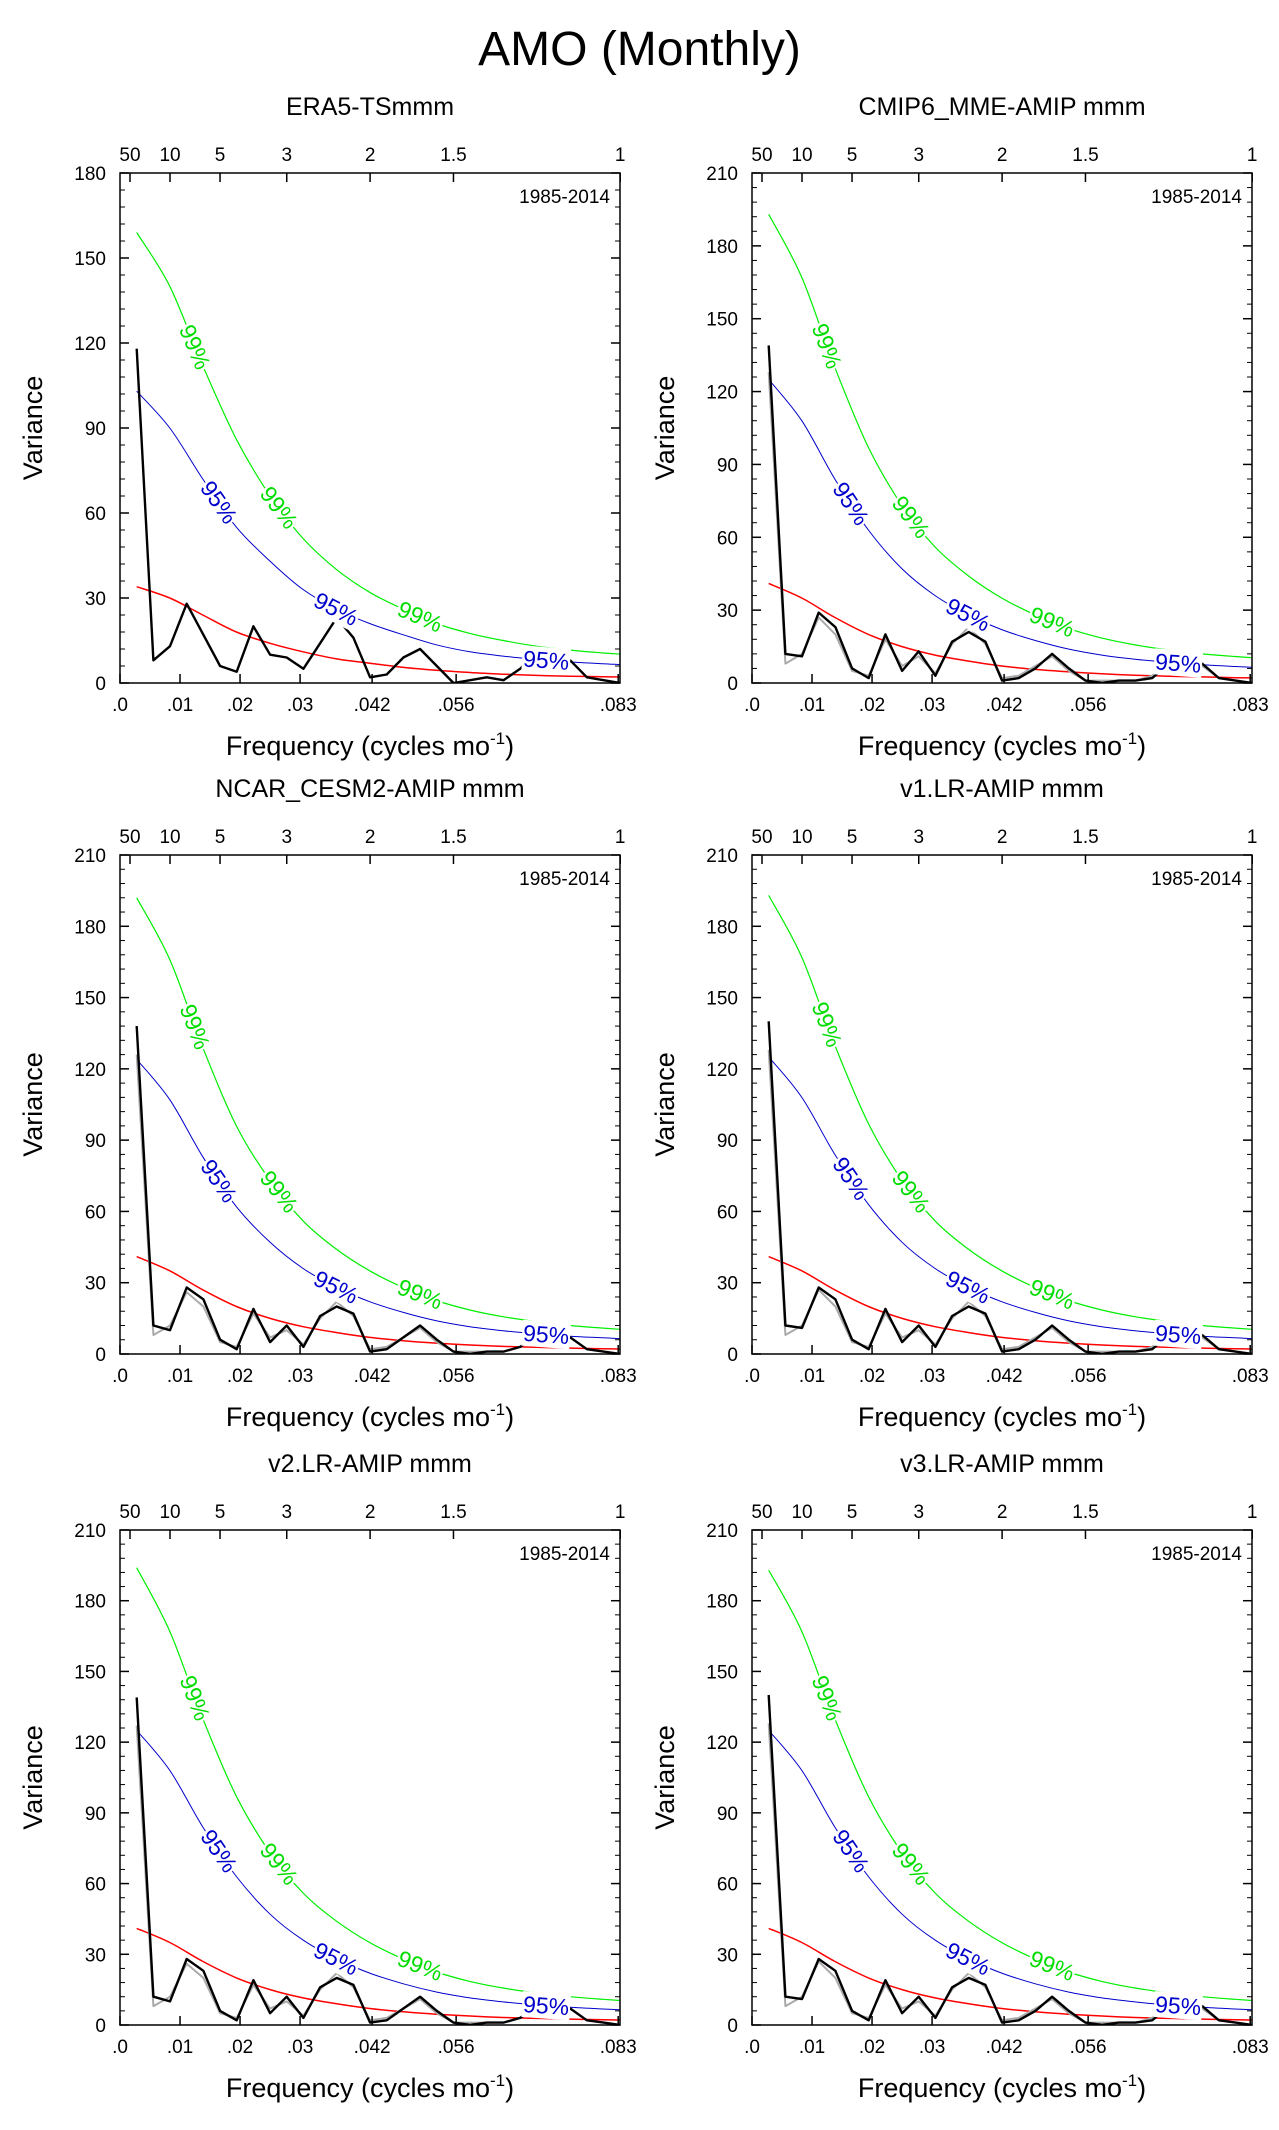 Image resolution: width=1279 pixels, height=2130 pixels. What do you see at coordinates (90, 1743) in the screenshot?
I see `y-tick-label: 120` at bounding box center [90, 1743].